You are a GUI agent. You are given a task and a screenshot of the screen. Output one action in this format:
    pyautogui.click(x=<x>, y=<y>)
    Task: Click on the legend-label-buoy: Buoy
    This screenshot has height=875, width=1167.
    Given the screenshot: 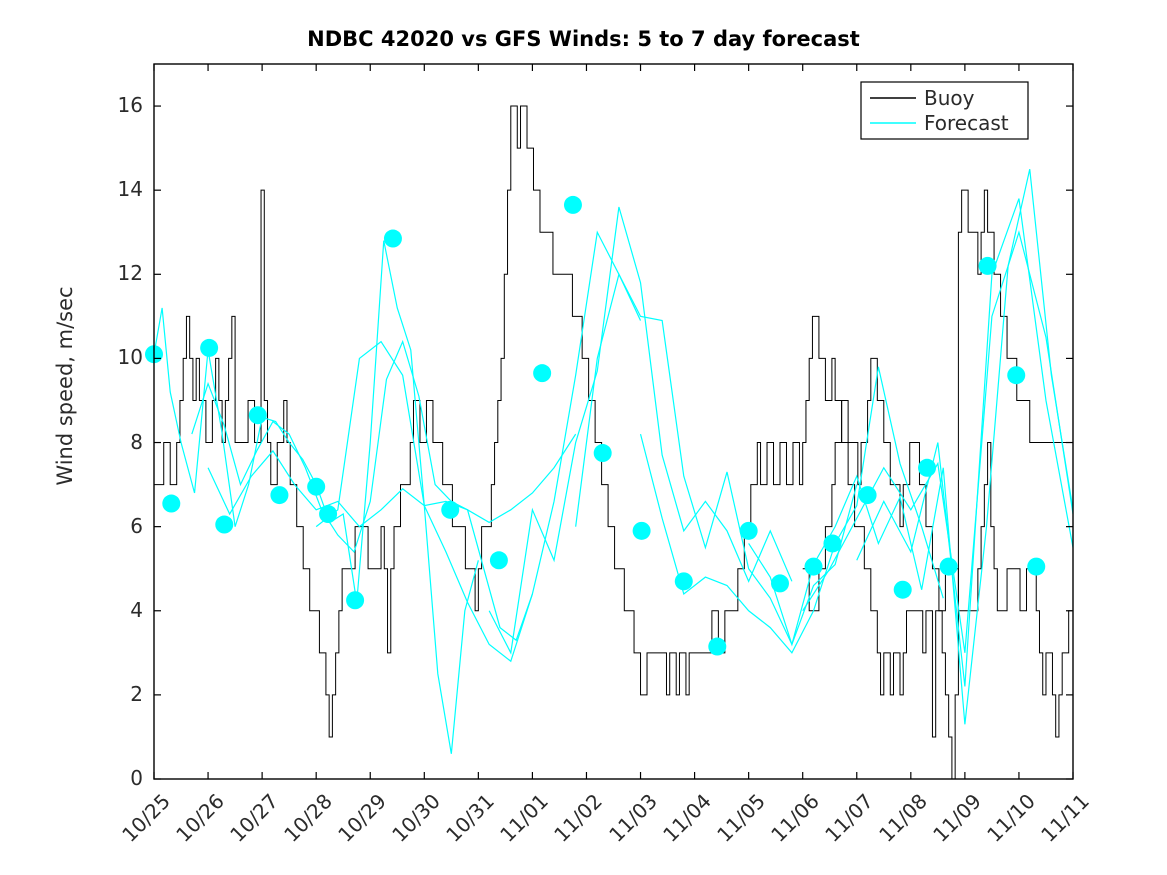 What is the action you would take?
    pyautogui.click(x=949, y=98)
    